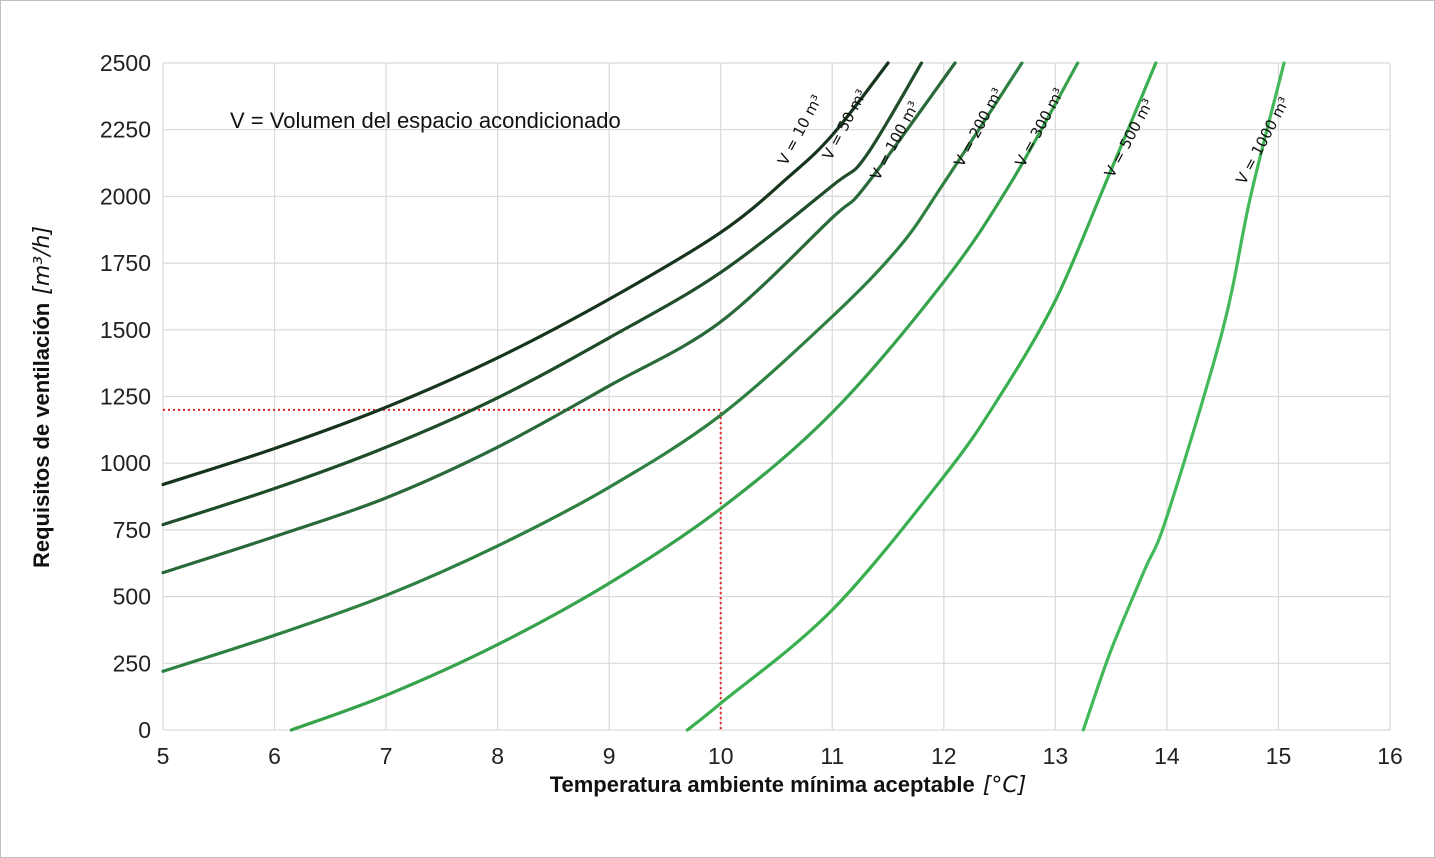  I want to click on x-tick-label: 6, so click(274, 756).